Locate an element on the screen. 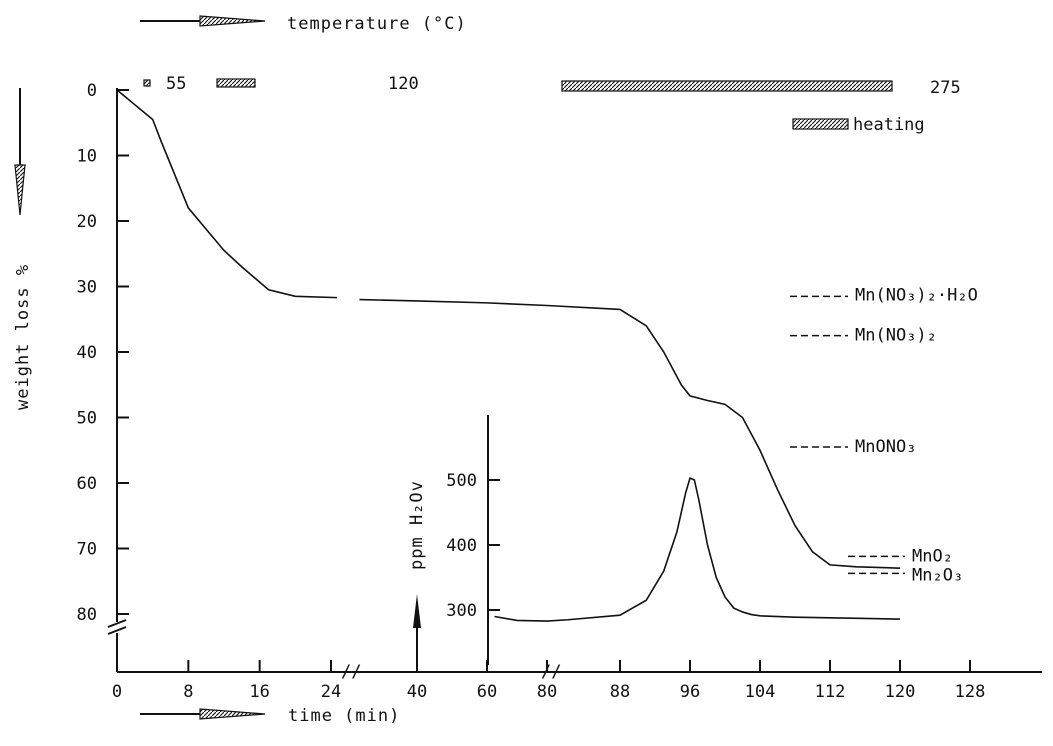  x-axis-title: time (min) is located at coordinates (344, 716).